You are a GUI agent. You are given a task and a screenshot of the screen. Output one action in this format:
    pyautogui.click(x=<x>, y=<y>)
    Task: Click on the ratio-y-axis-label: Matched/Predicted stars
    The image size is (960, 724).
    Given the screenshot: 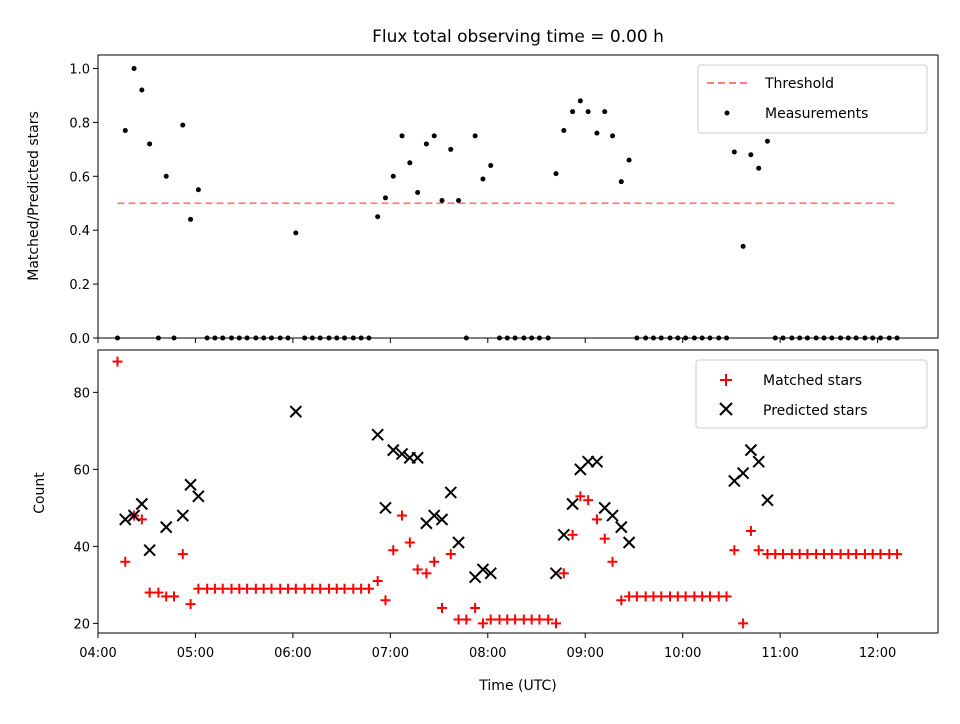 What is the action you would take?
    pyautogui.click(x=34, y=196)
    